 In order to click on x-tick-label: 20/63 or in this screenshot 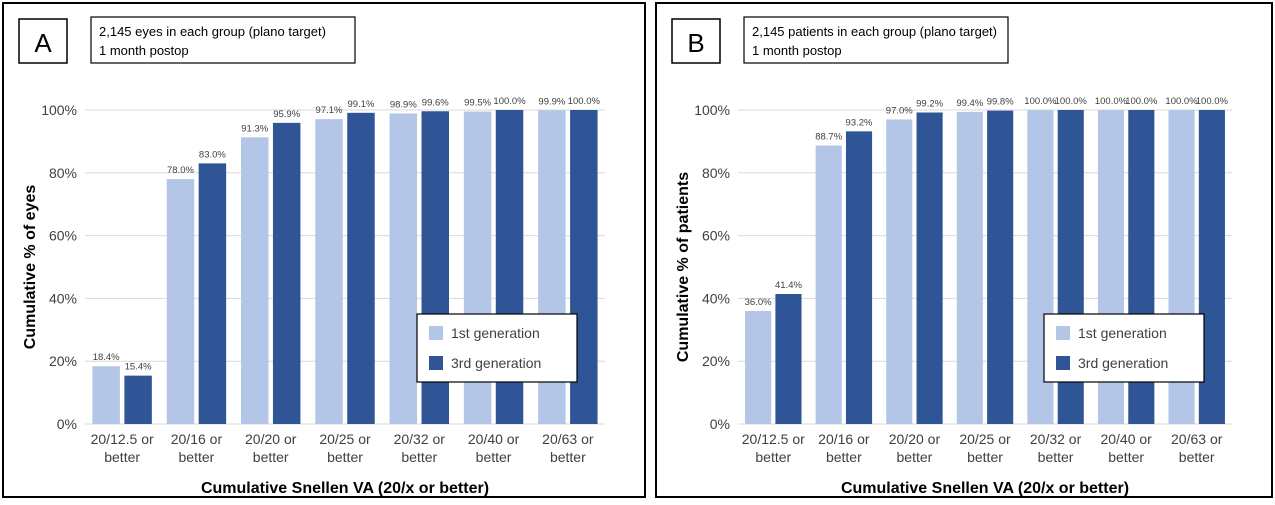, I will do `click(568, 439)`.